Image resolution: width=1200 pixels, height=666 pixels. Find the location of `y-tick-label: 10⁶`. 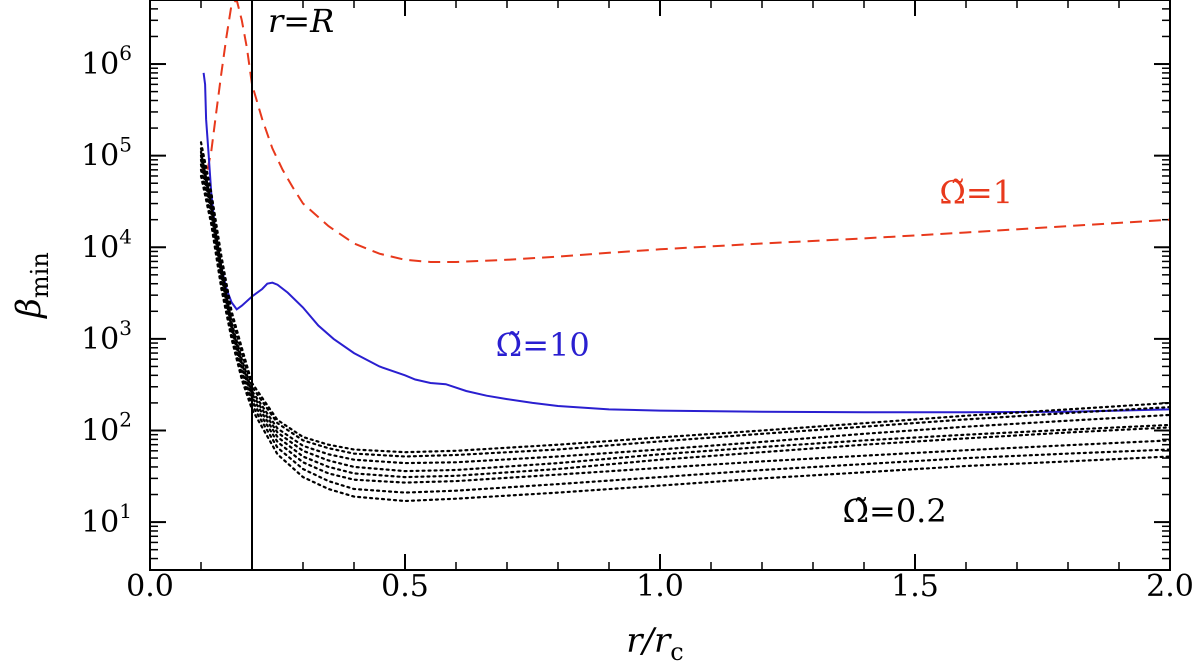

y-tick-label: 10⁶ is located at coordinates (106, 61).